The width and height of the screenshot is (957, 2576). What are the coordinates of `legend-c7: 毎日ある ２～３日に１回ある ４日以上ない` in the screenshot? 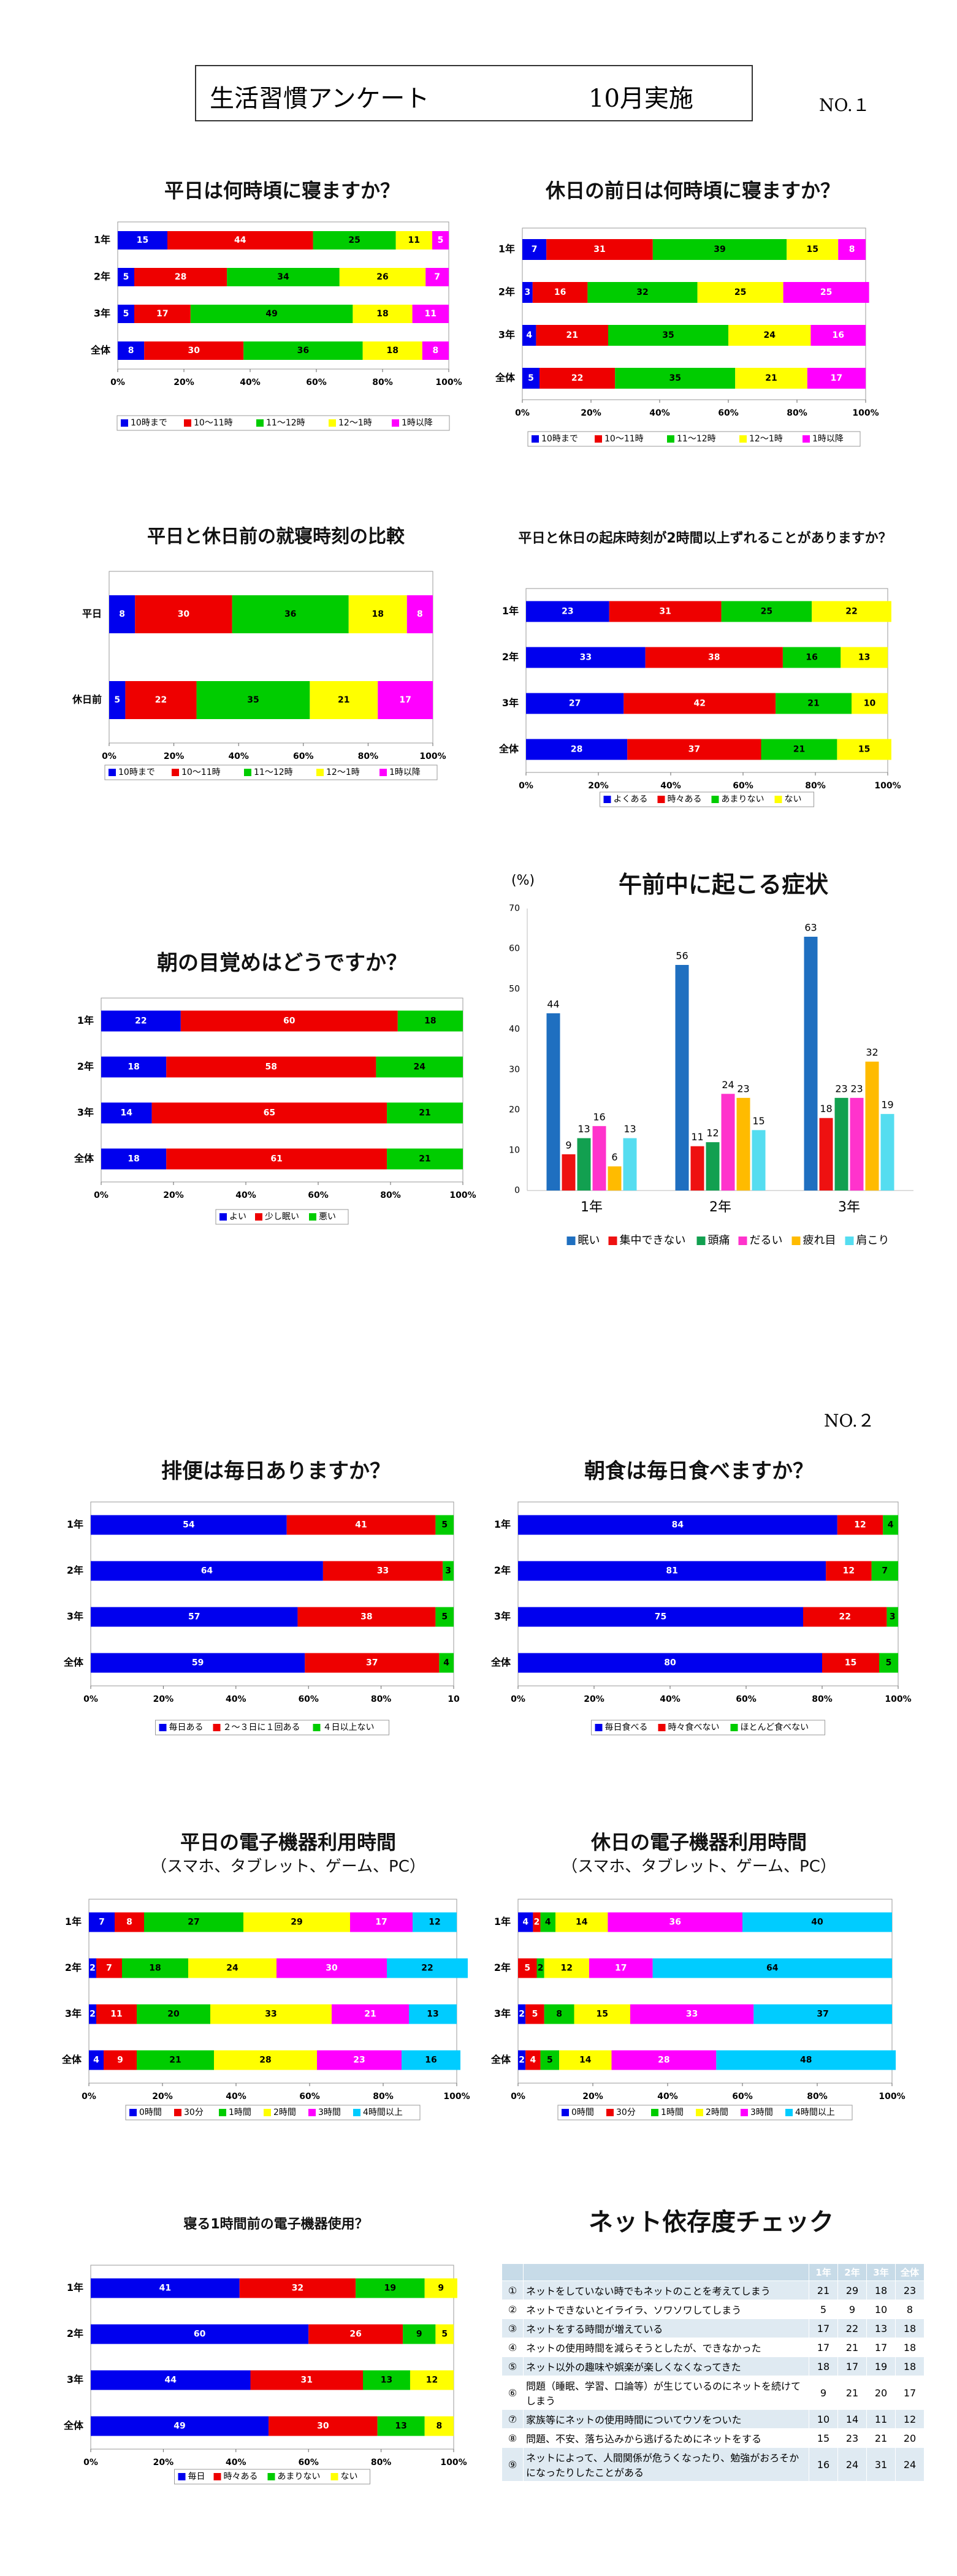 It's located at (272, 1728).